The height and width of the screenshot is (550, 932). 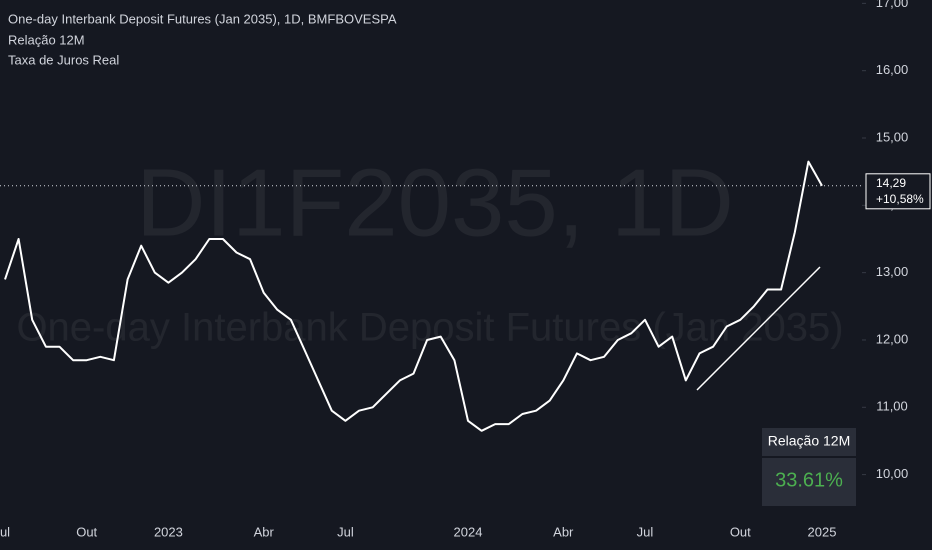 I want to click on x-tick-label: ul, so click(x=5, y=531).